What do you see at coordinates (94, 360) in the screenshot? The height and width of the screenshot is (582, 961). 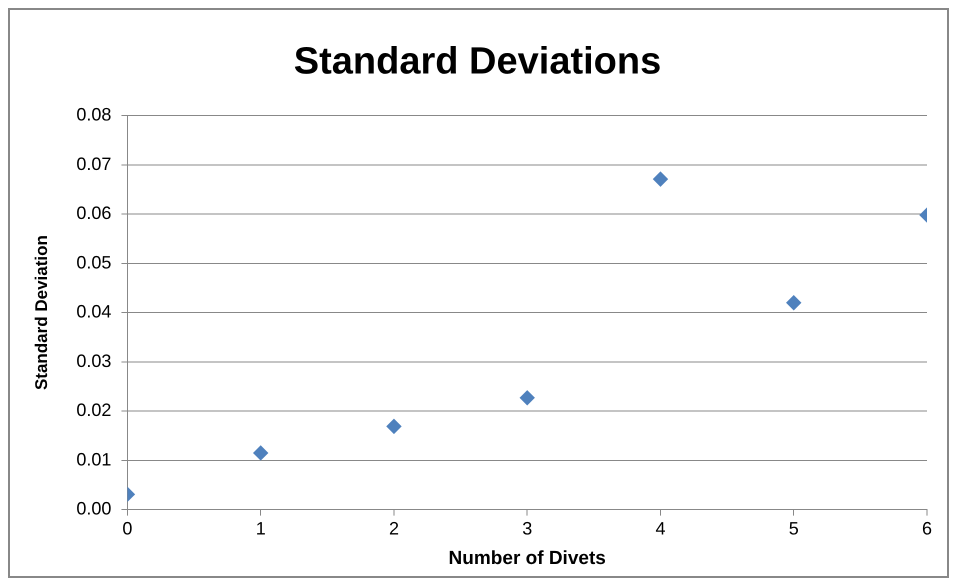 I see `y-tick-label: 0.03` at bounding box center [94, 360].